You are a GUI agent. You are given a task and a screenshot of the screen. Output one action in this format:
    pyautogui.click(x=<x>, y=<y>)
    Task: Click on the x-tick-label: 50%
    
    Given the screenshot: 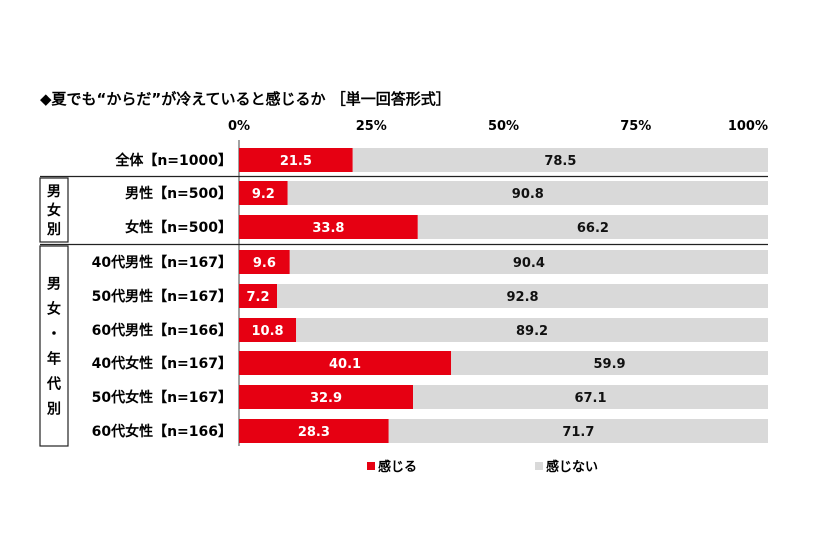 What is the action you would take?
    pyautogui.click(x=503, y=126)
    